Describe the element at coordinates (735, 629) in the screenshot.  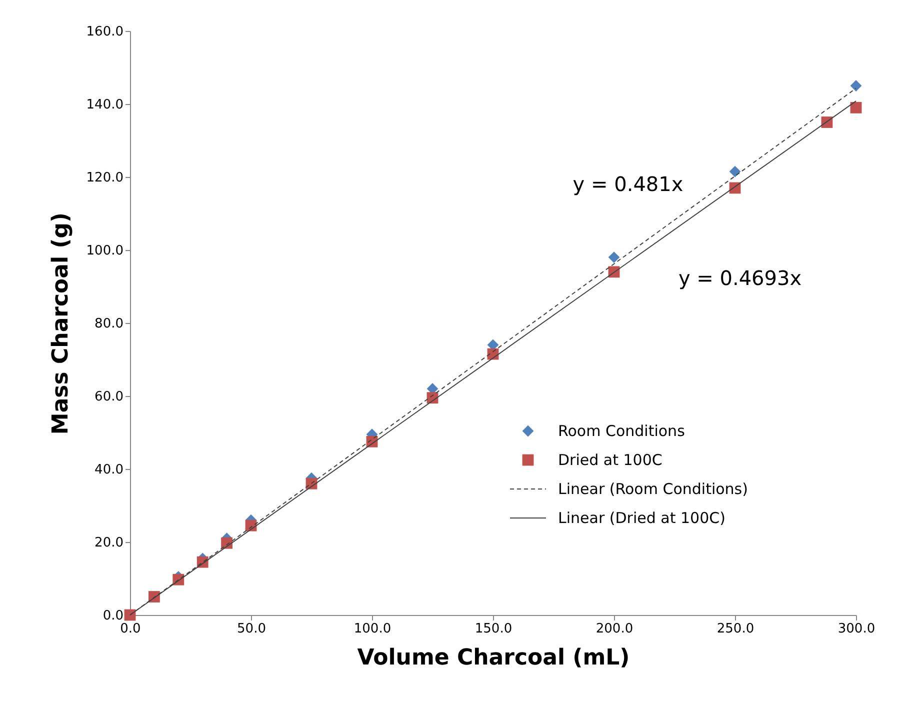
I see `x-tick-label: 250.0` at that location.